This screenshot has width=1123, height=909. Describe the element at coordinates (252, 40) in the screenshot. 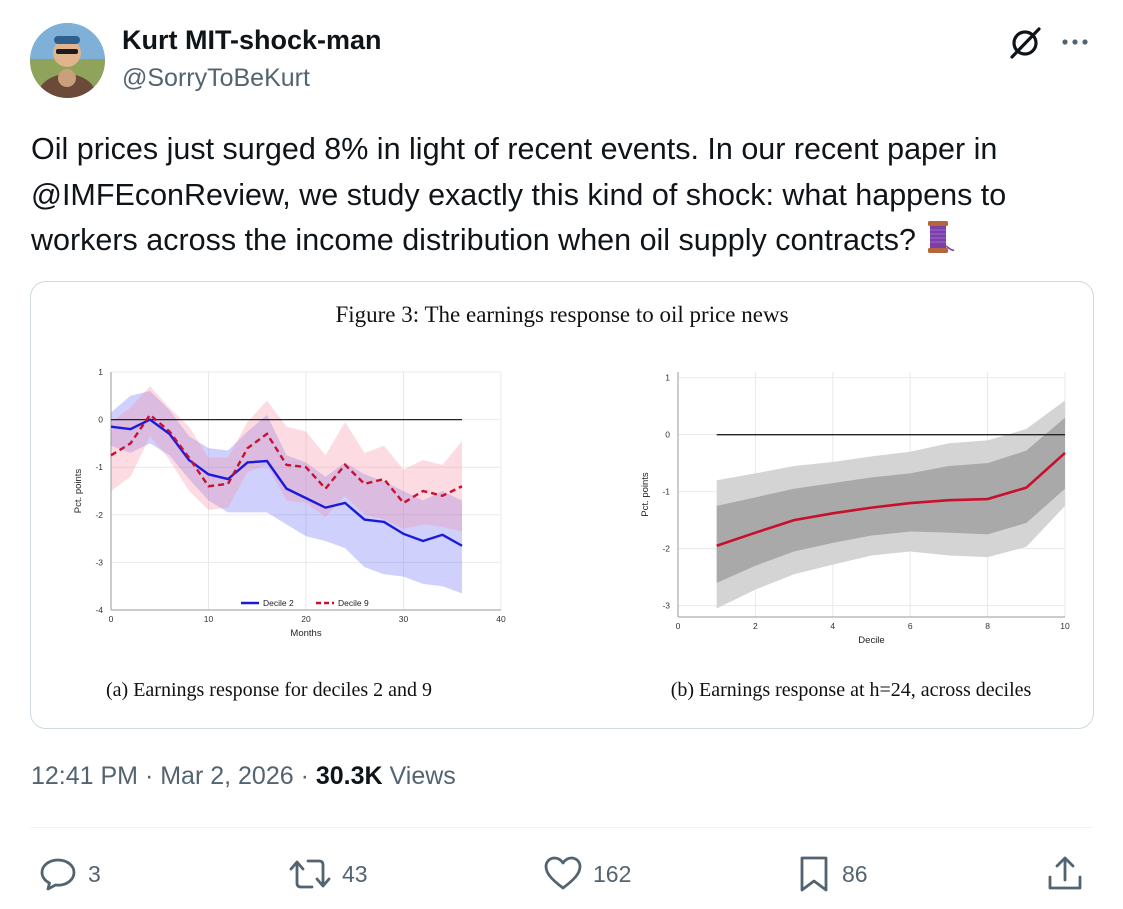

I see `author-name: Kurt MIT-shock-man` at that location.